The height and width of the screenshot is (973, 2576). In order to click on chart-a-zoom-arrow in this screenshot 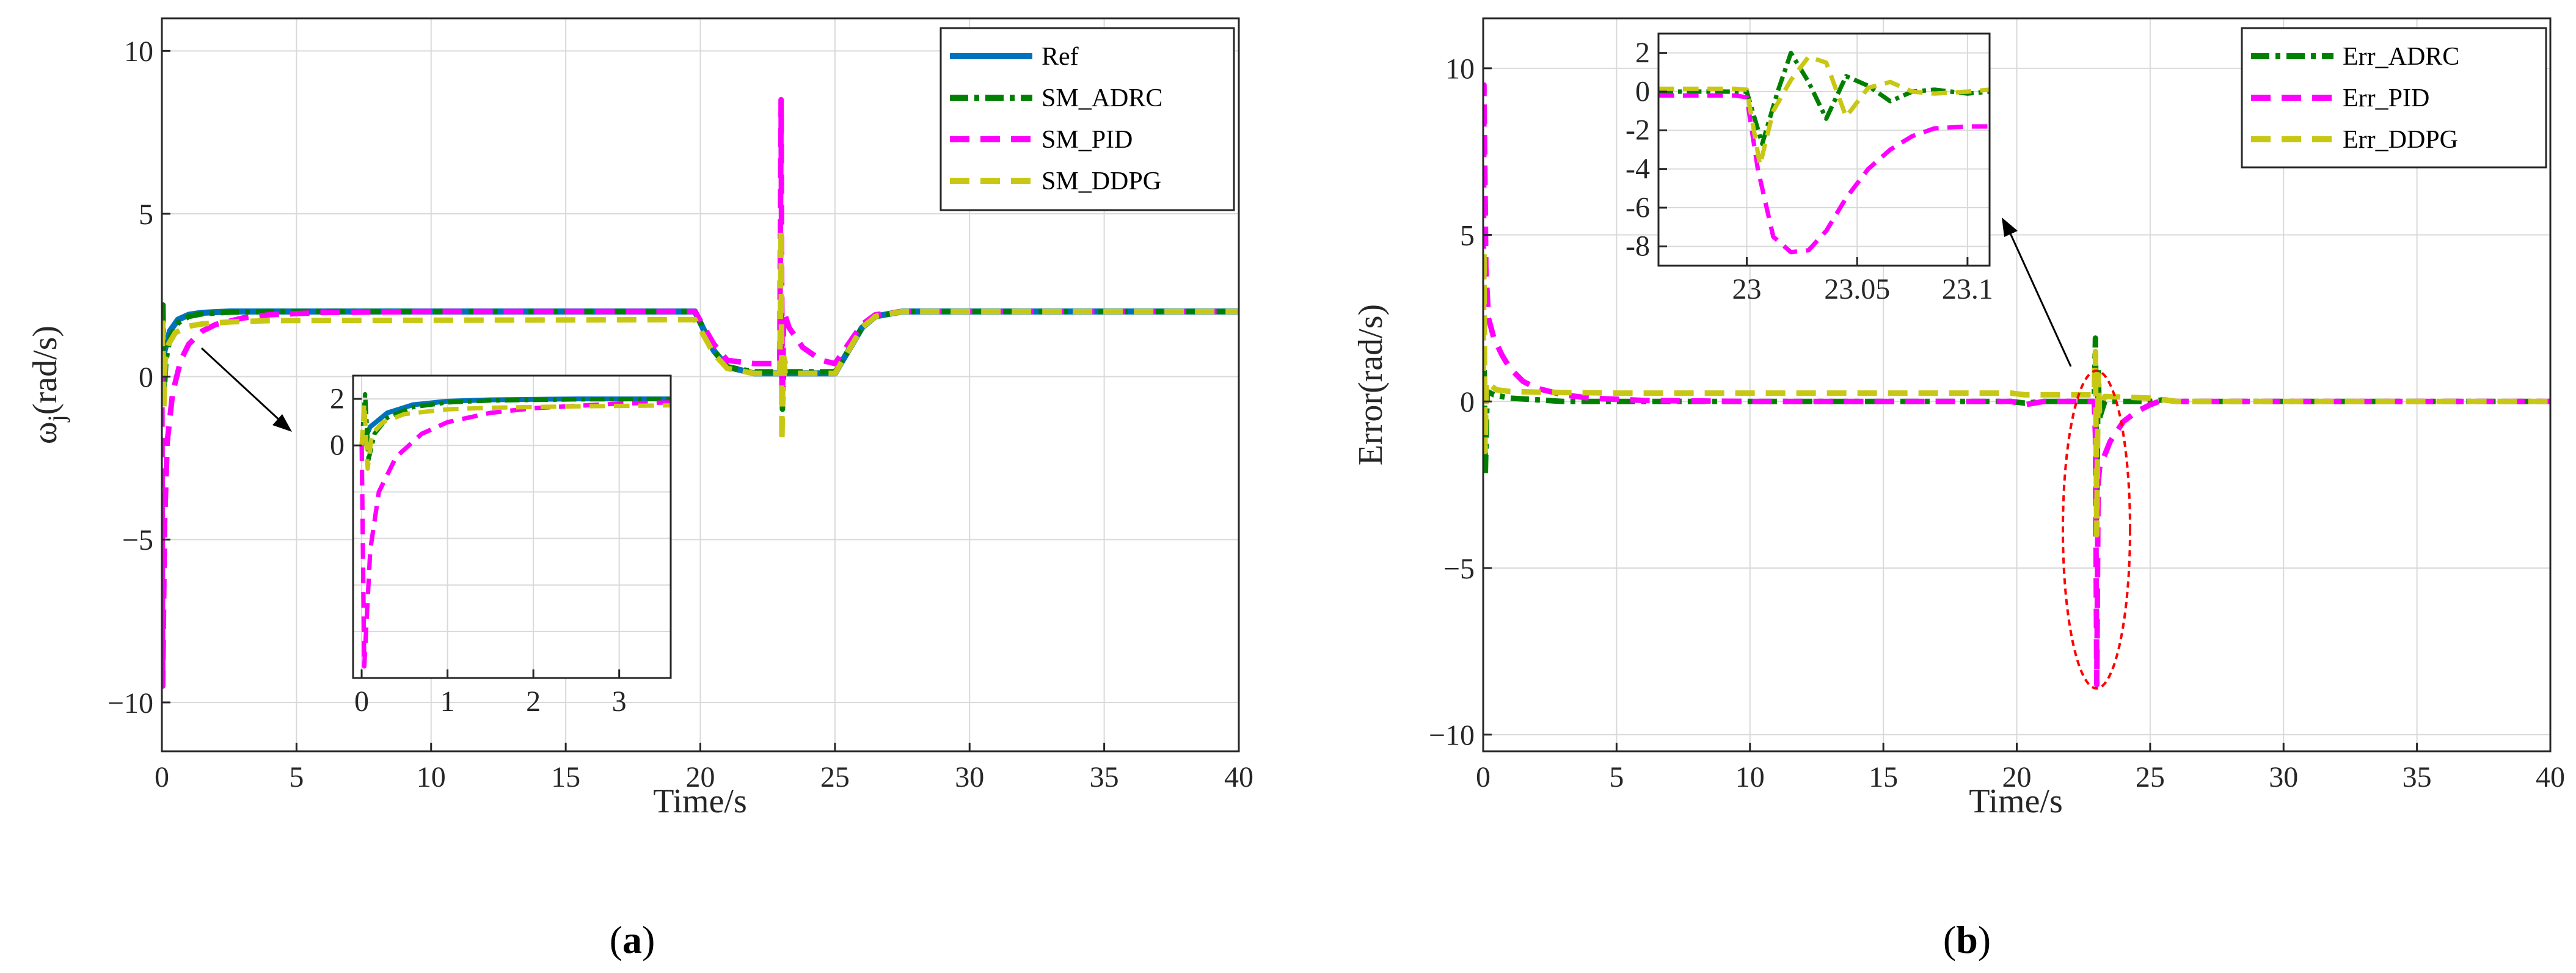, I will do `click(241, 385)`.